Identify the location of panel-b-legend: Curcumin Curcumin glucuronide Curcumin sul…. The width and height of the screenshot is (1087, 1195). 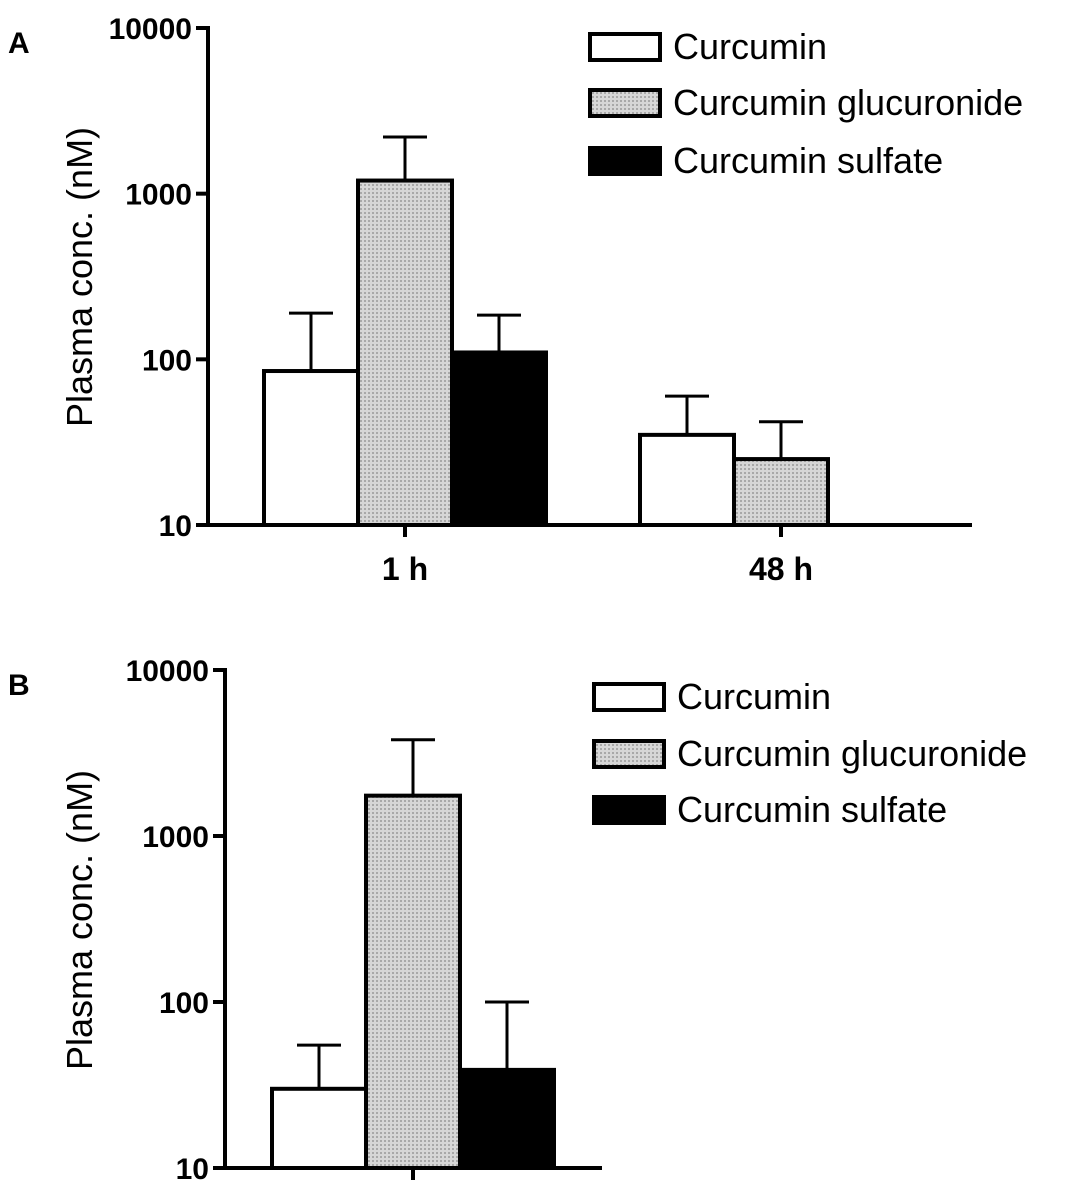
(809, 753).